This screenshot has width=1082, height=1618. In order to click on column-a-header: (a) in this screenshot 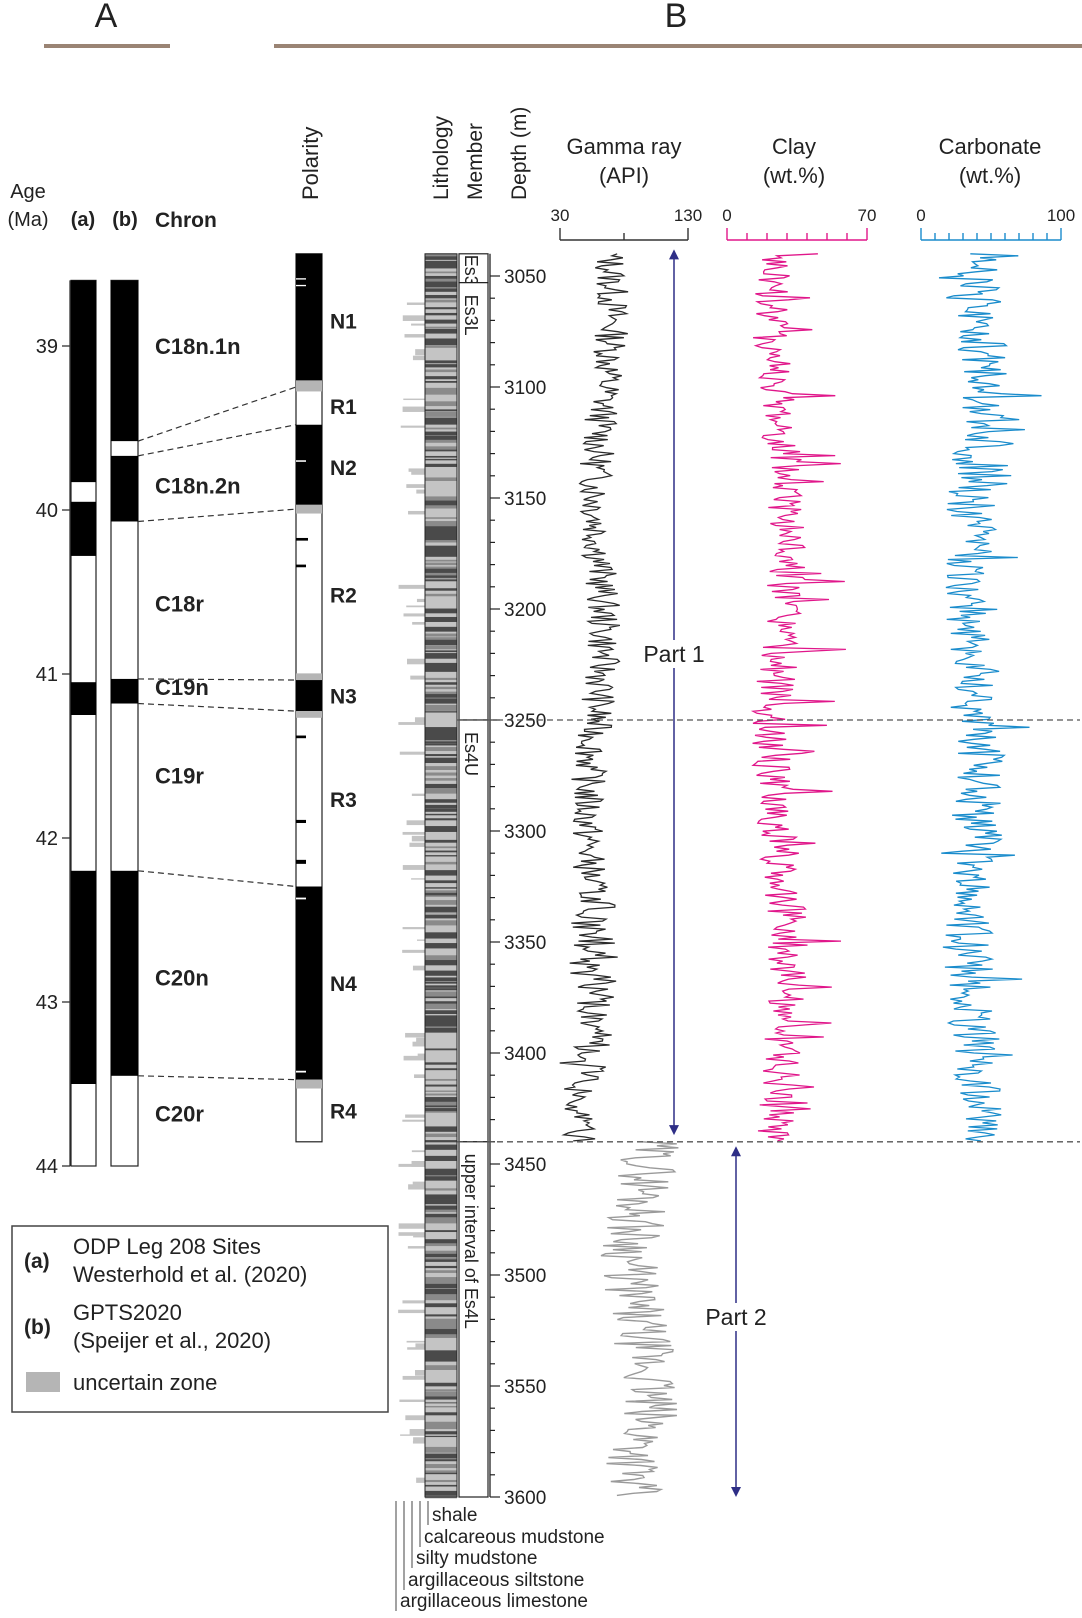, I will do `click(83, 220)`.